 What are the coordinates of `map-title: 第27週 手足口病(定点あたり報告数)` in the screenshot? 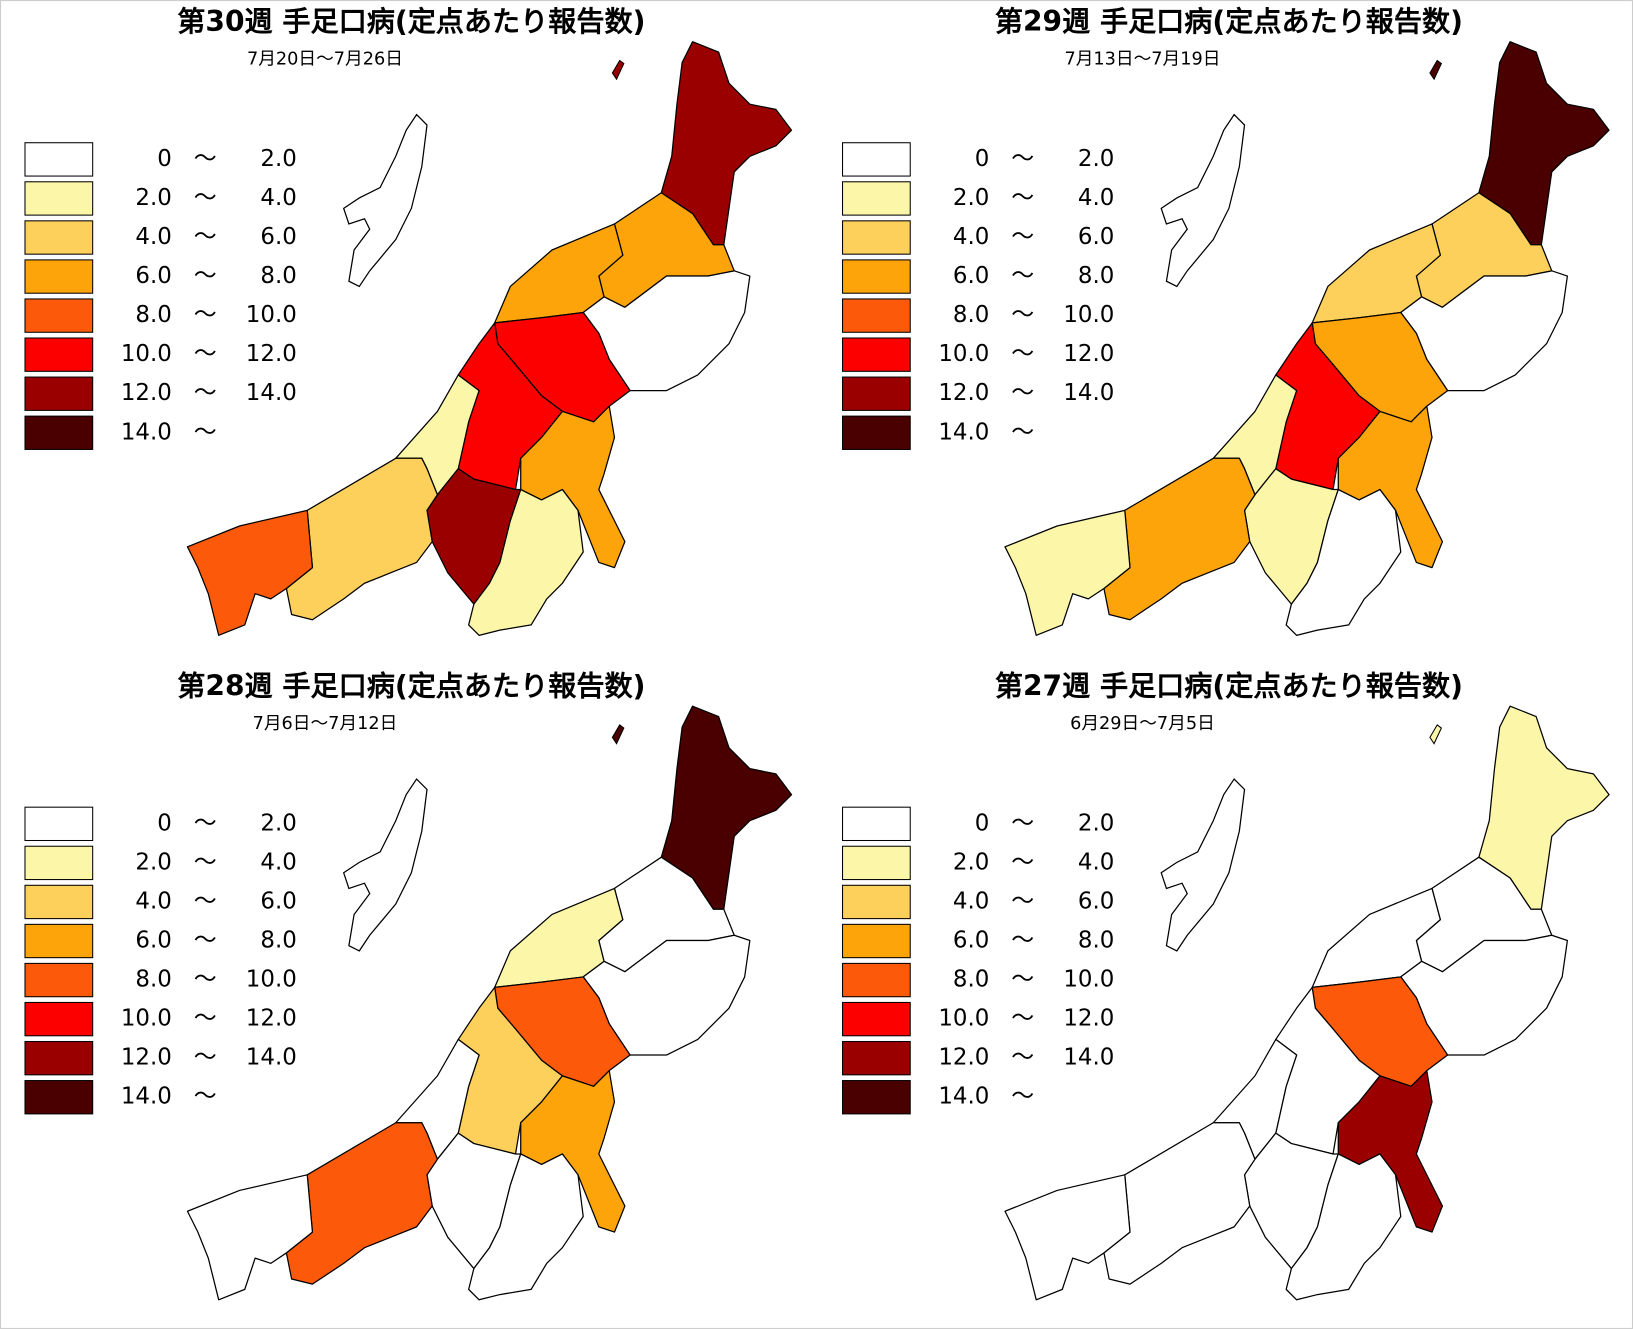 It's located at (1229, 685).